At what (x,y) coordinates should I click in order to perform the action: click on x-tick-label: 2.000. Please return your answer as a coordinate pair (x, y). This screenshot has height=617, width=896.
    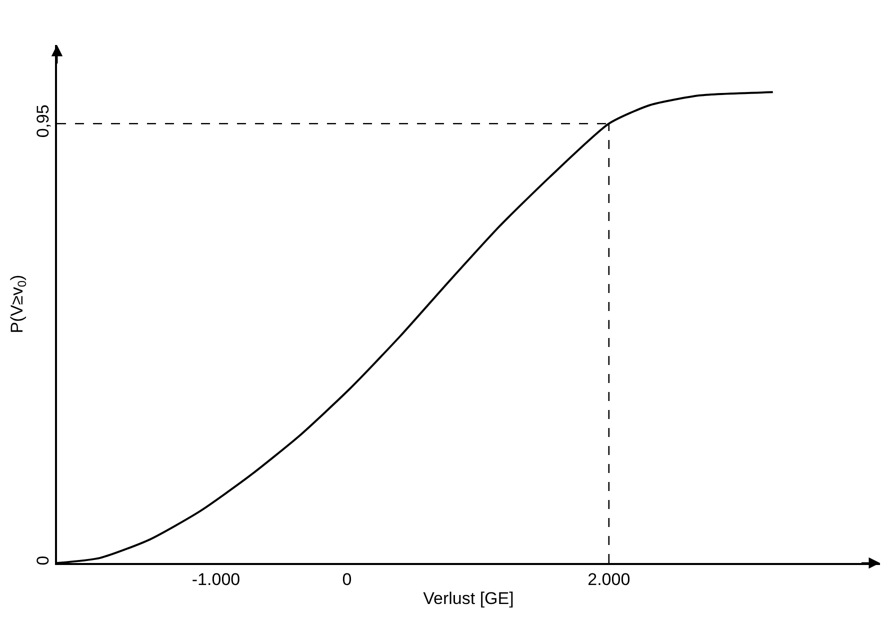
    Looking at the image, I should click on (609, 580).